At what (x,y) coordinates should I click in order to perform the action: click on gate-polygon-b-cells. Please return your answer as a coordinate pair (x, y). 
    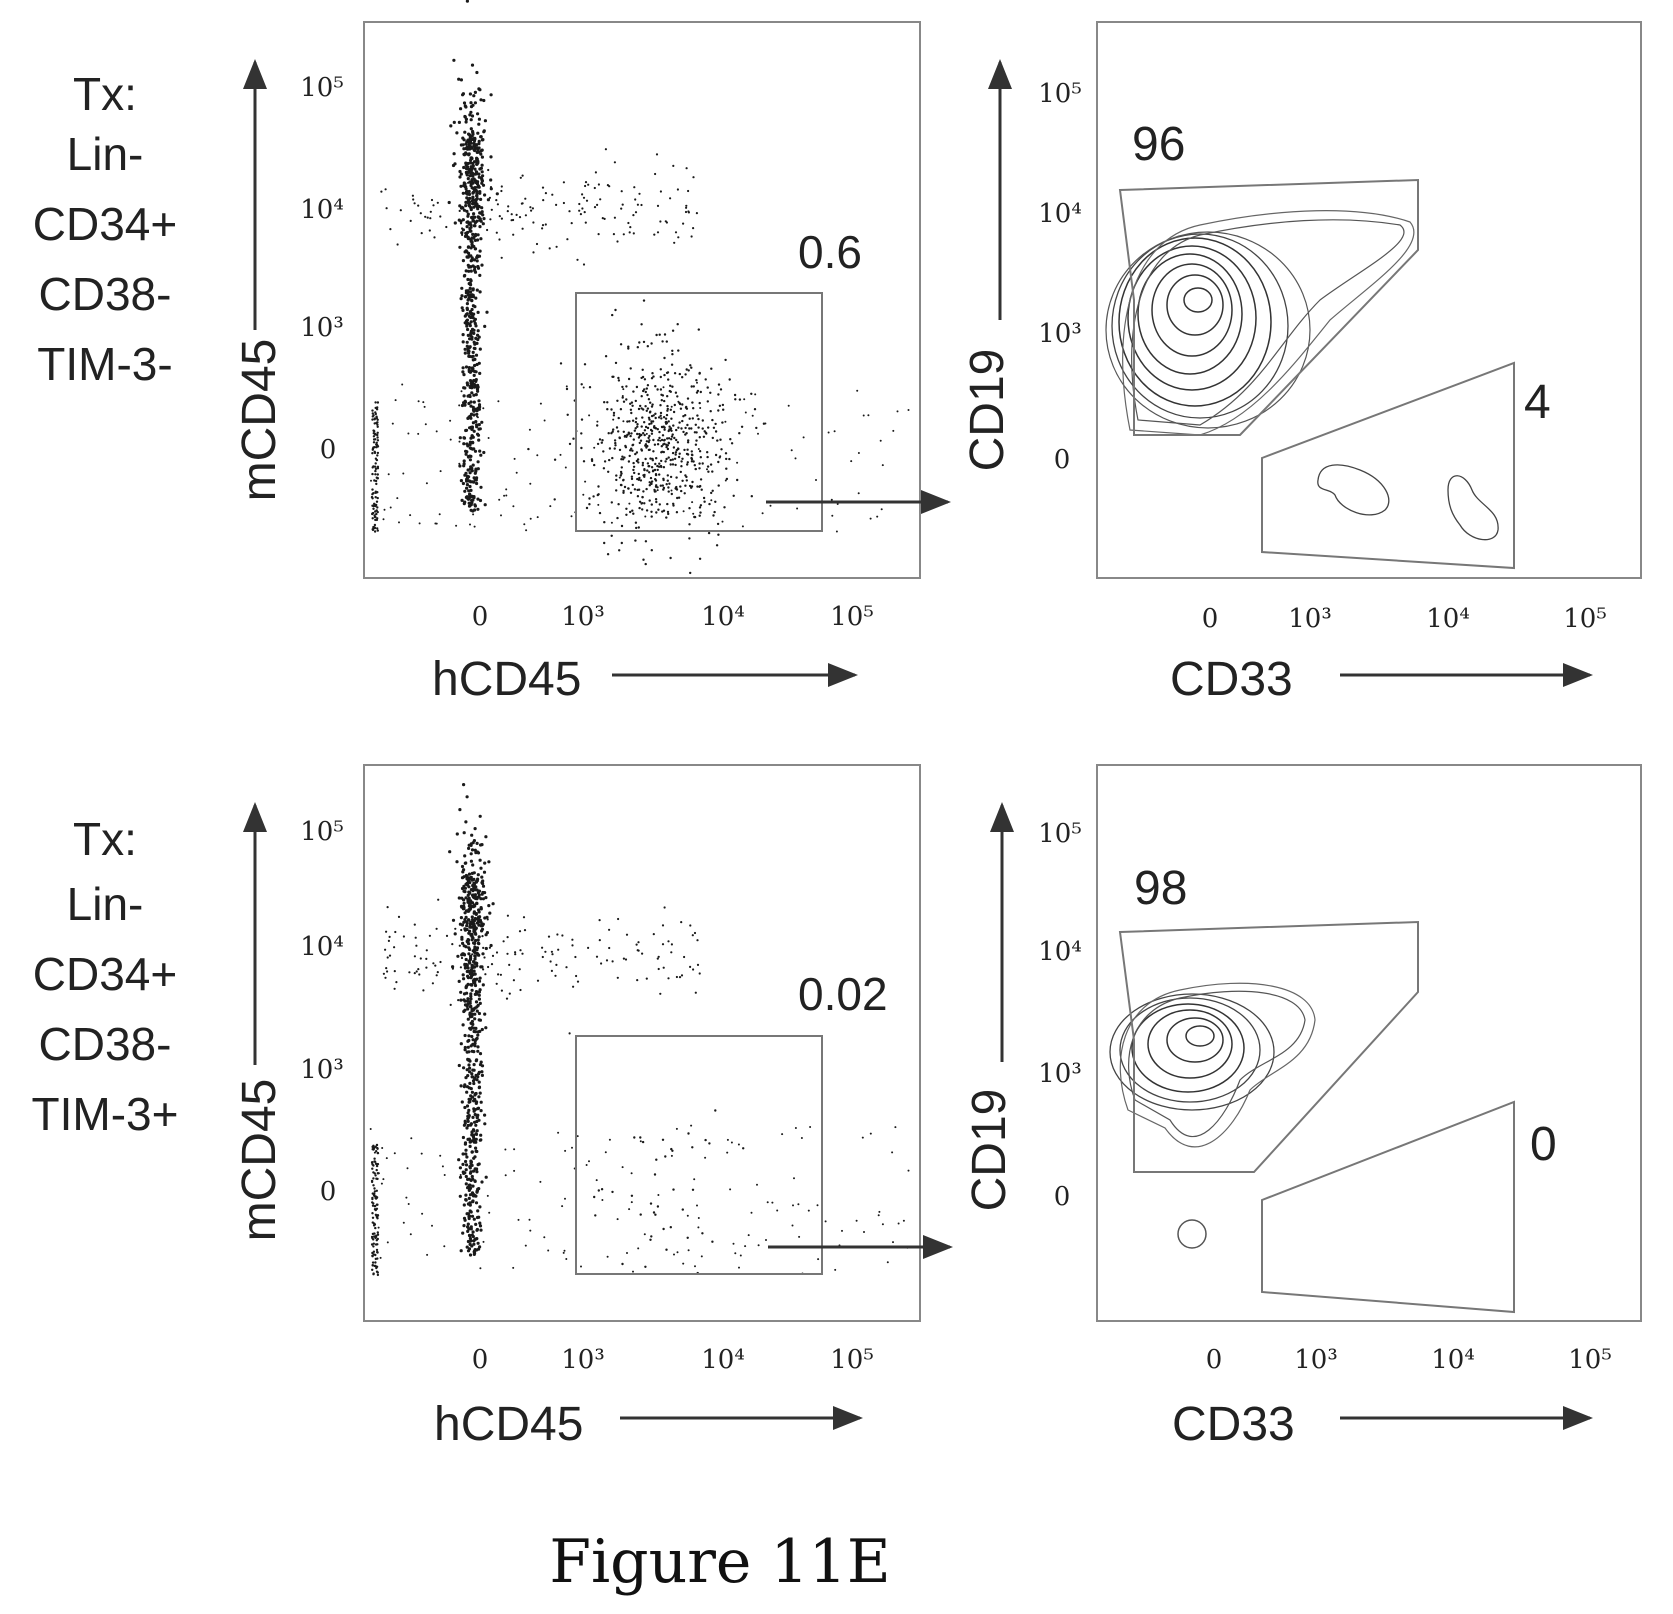
    Looking at the image, I should click on (1268, 307).